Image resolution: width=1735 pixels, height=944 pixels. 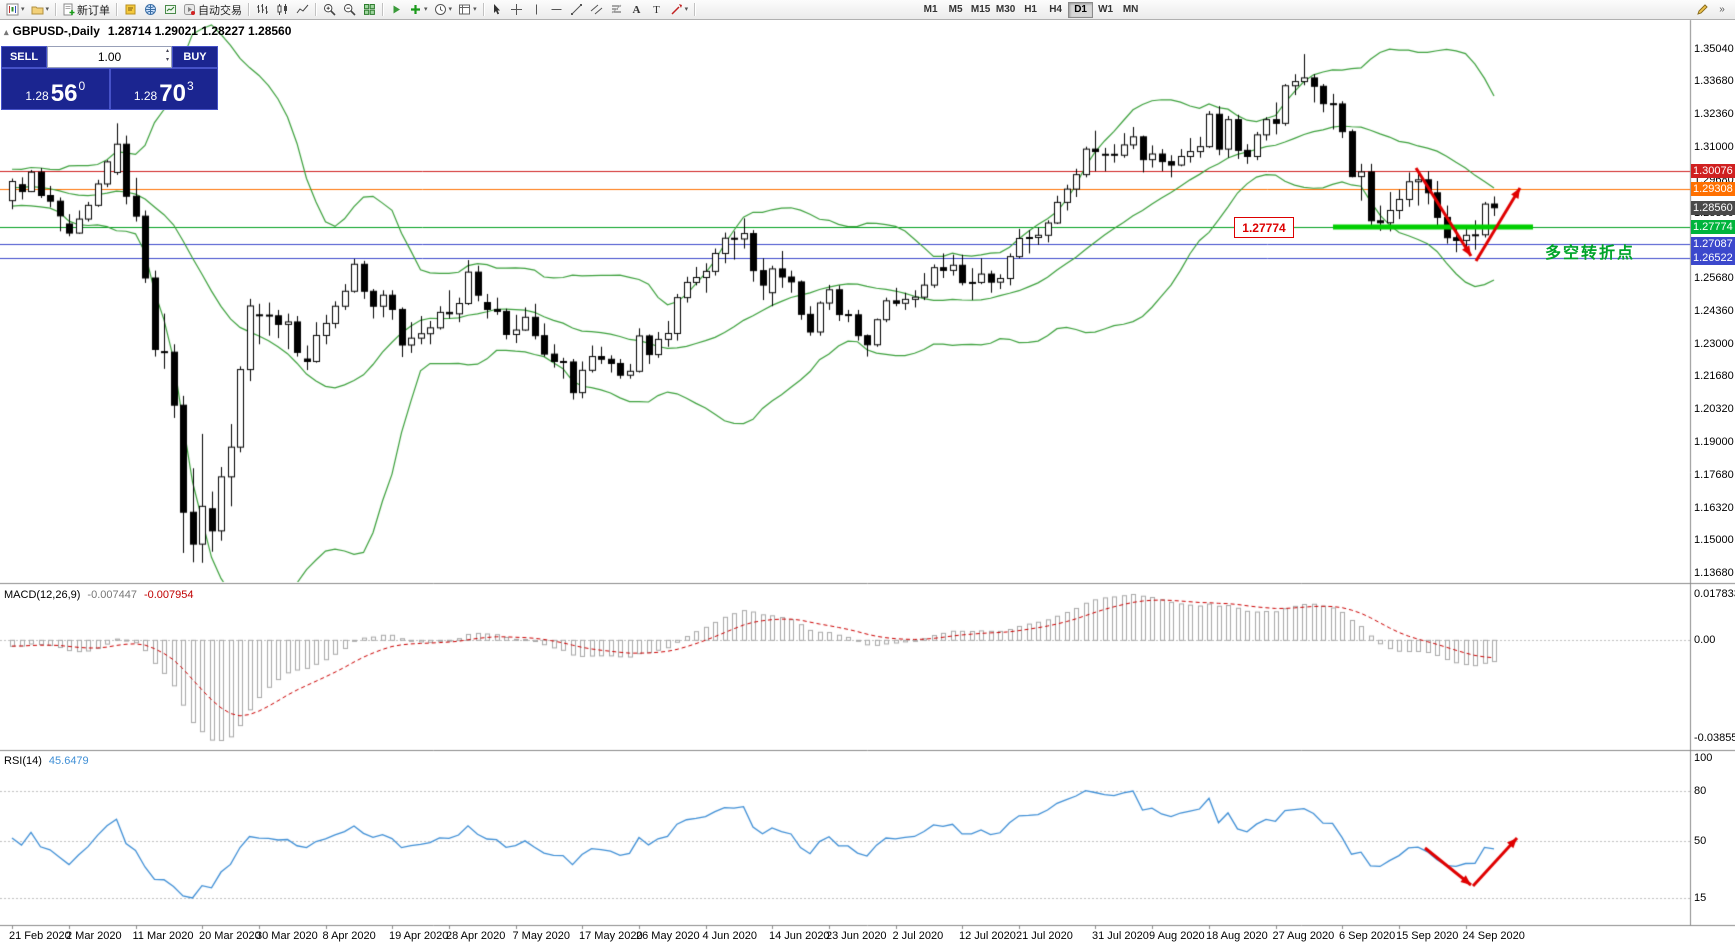 What do you see at coordinates (1722, 9) in the screenshot?
I see `toolbar-options-button: »` at bounding box center [1722, 9].